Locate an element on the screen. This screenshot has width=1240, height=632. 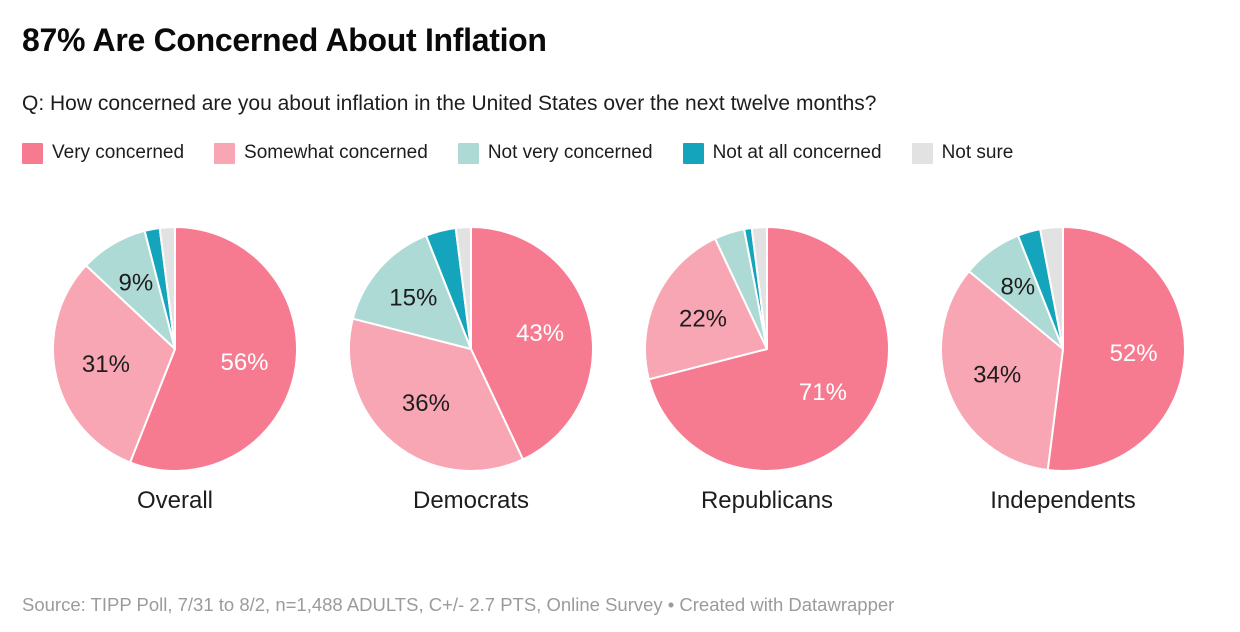
legend-label: Not at all concerned is located at coordinates (797, 152).